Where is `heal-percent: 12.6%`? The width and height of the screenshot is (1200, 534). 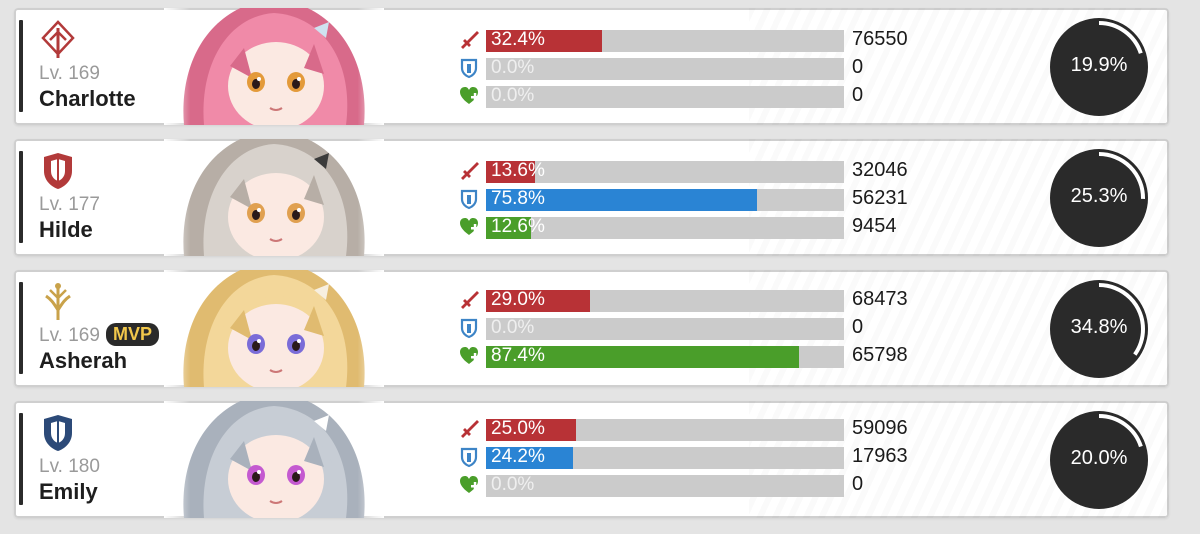
heal-percent: 12.6% is located at coordinates (518, 226).